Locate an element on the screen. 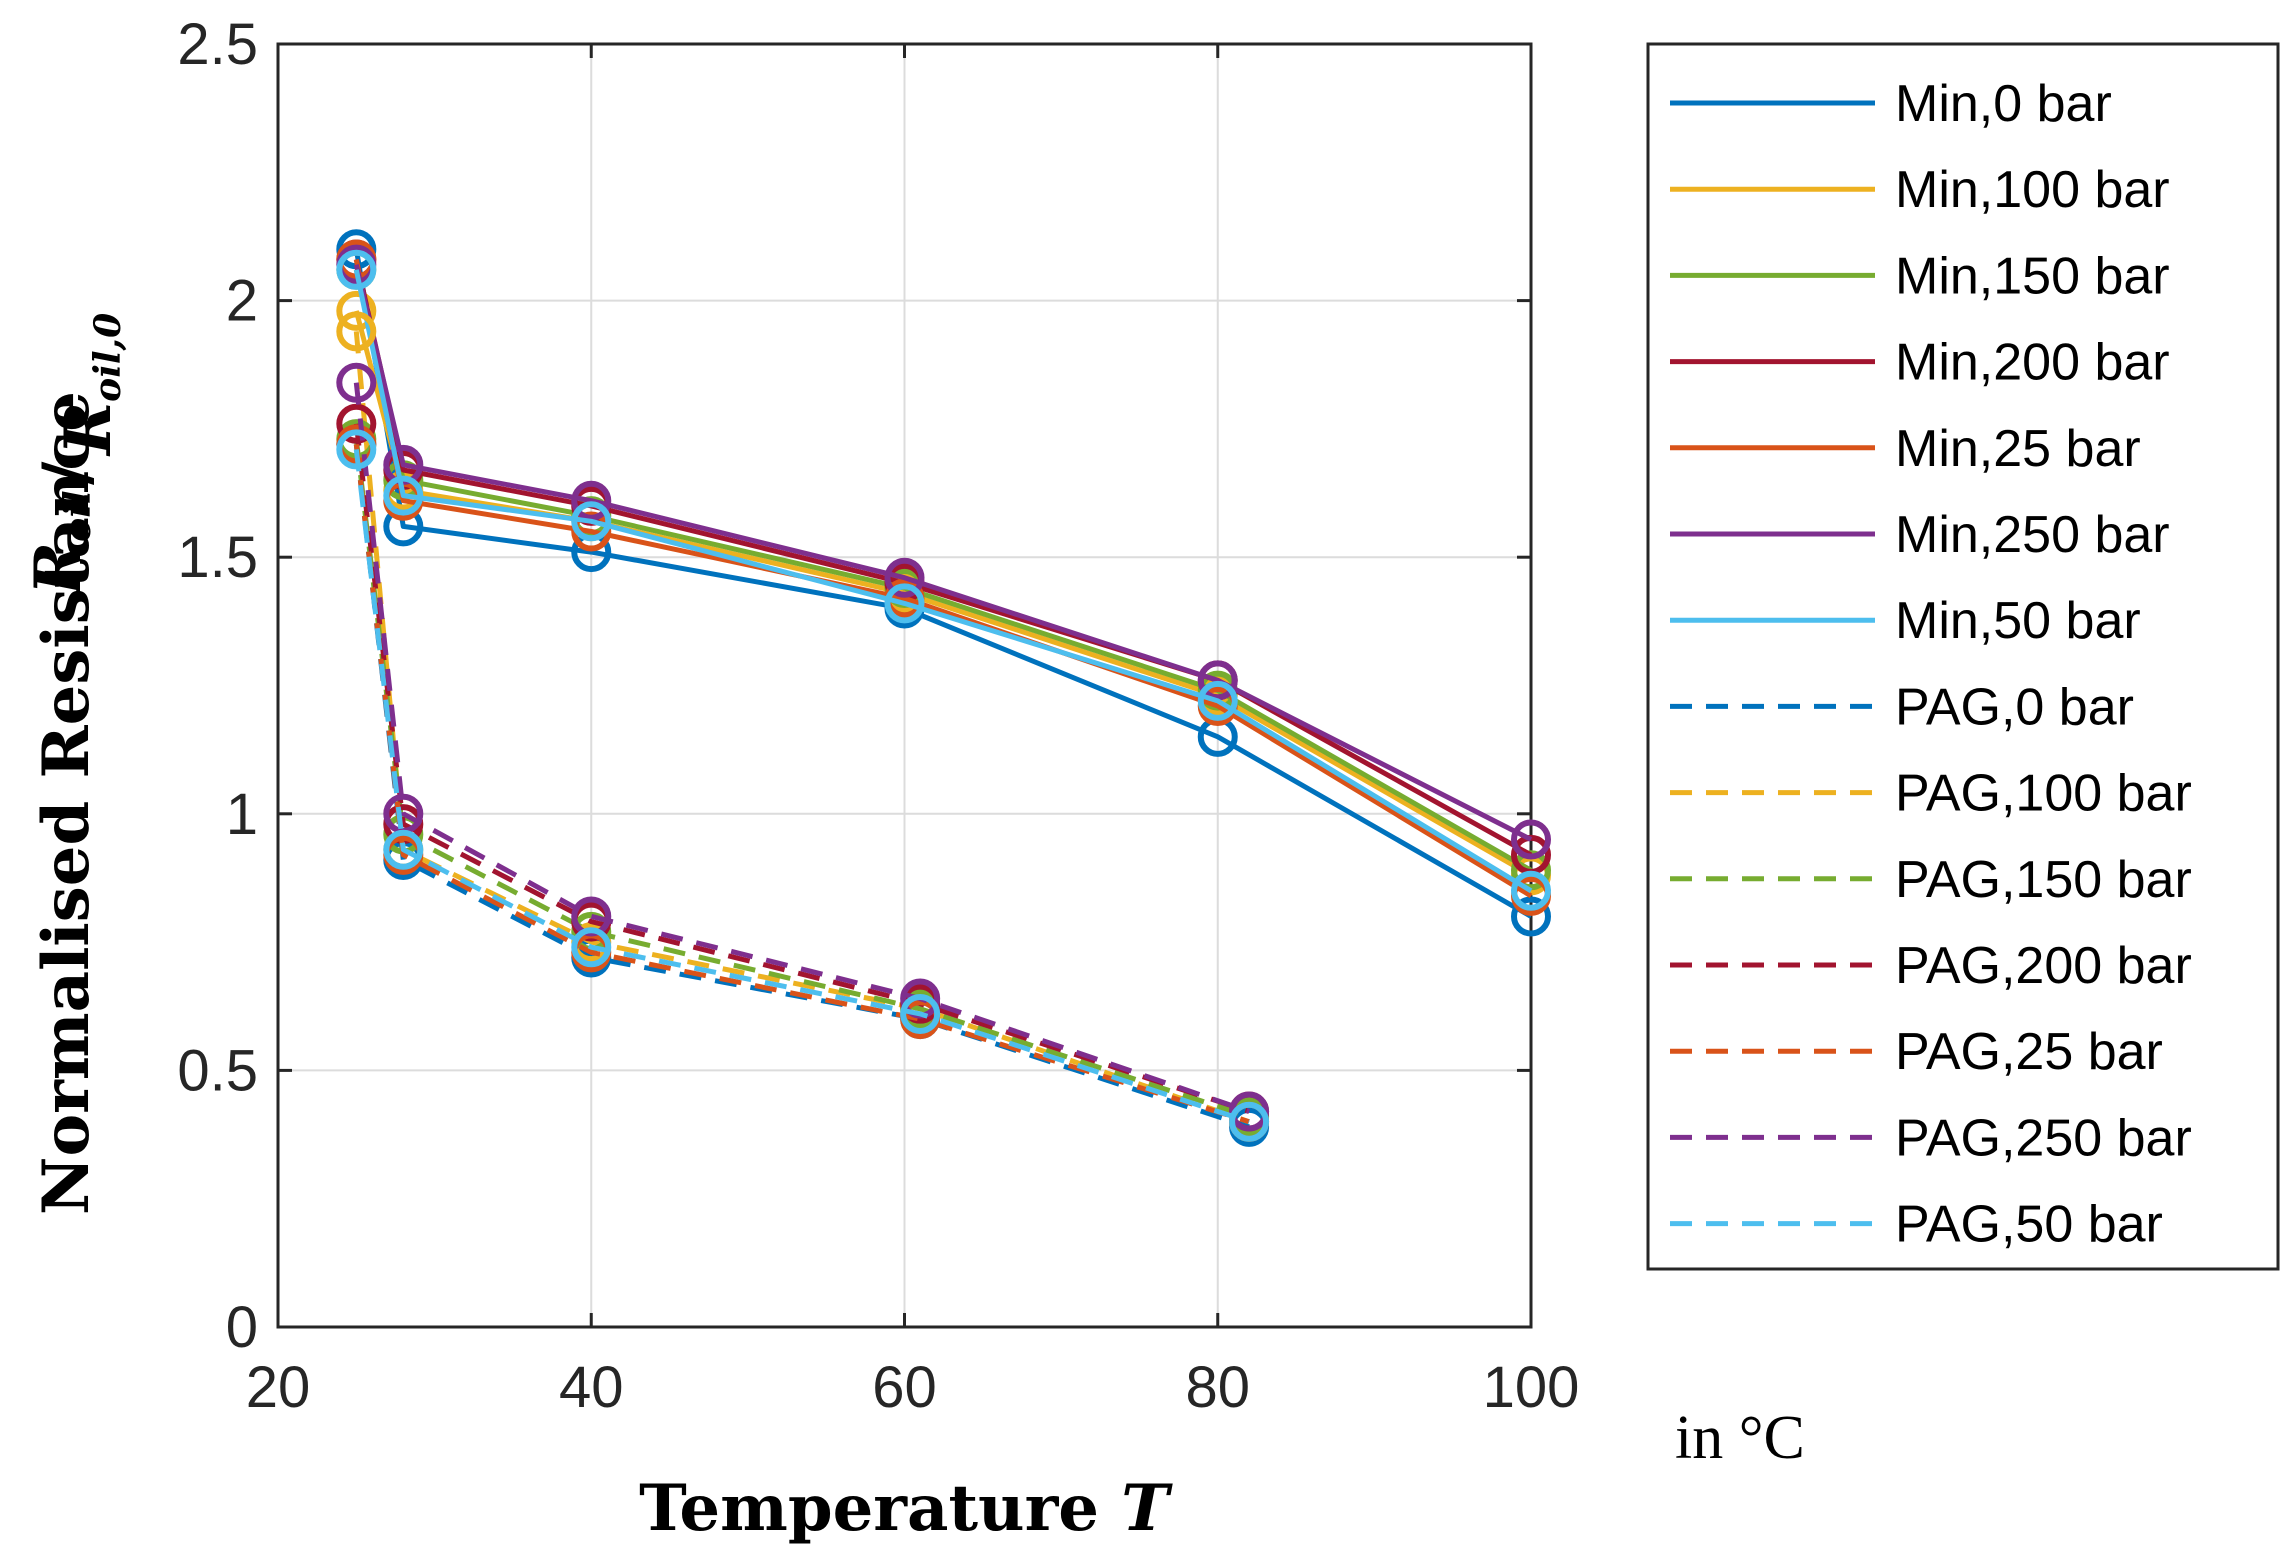 The image size is (2291, 1568). legend-item-pag-25-bar: PAG,25 bar is located at coordinates (1916, 1052).